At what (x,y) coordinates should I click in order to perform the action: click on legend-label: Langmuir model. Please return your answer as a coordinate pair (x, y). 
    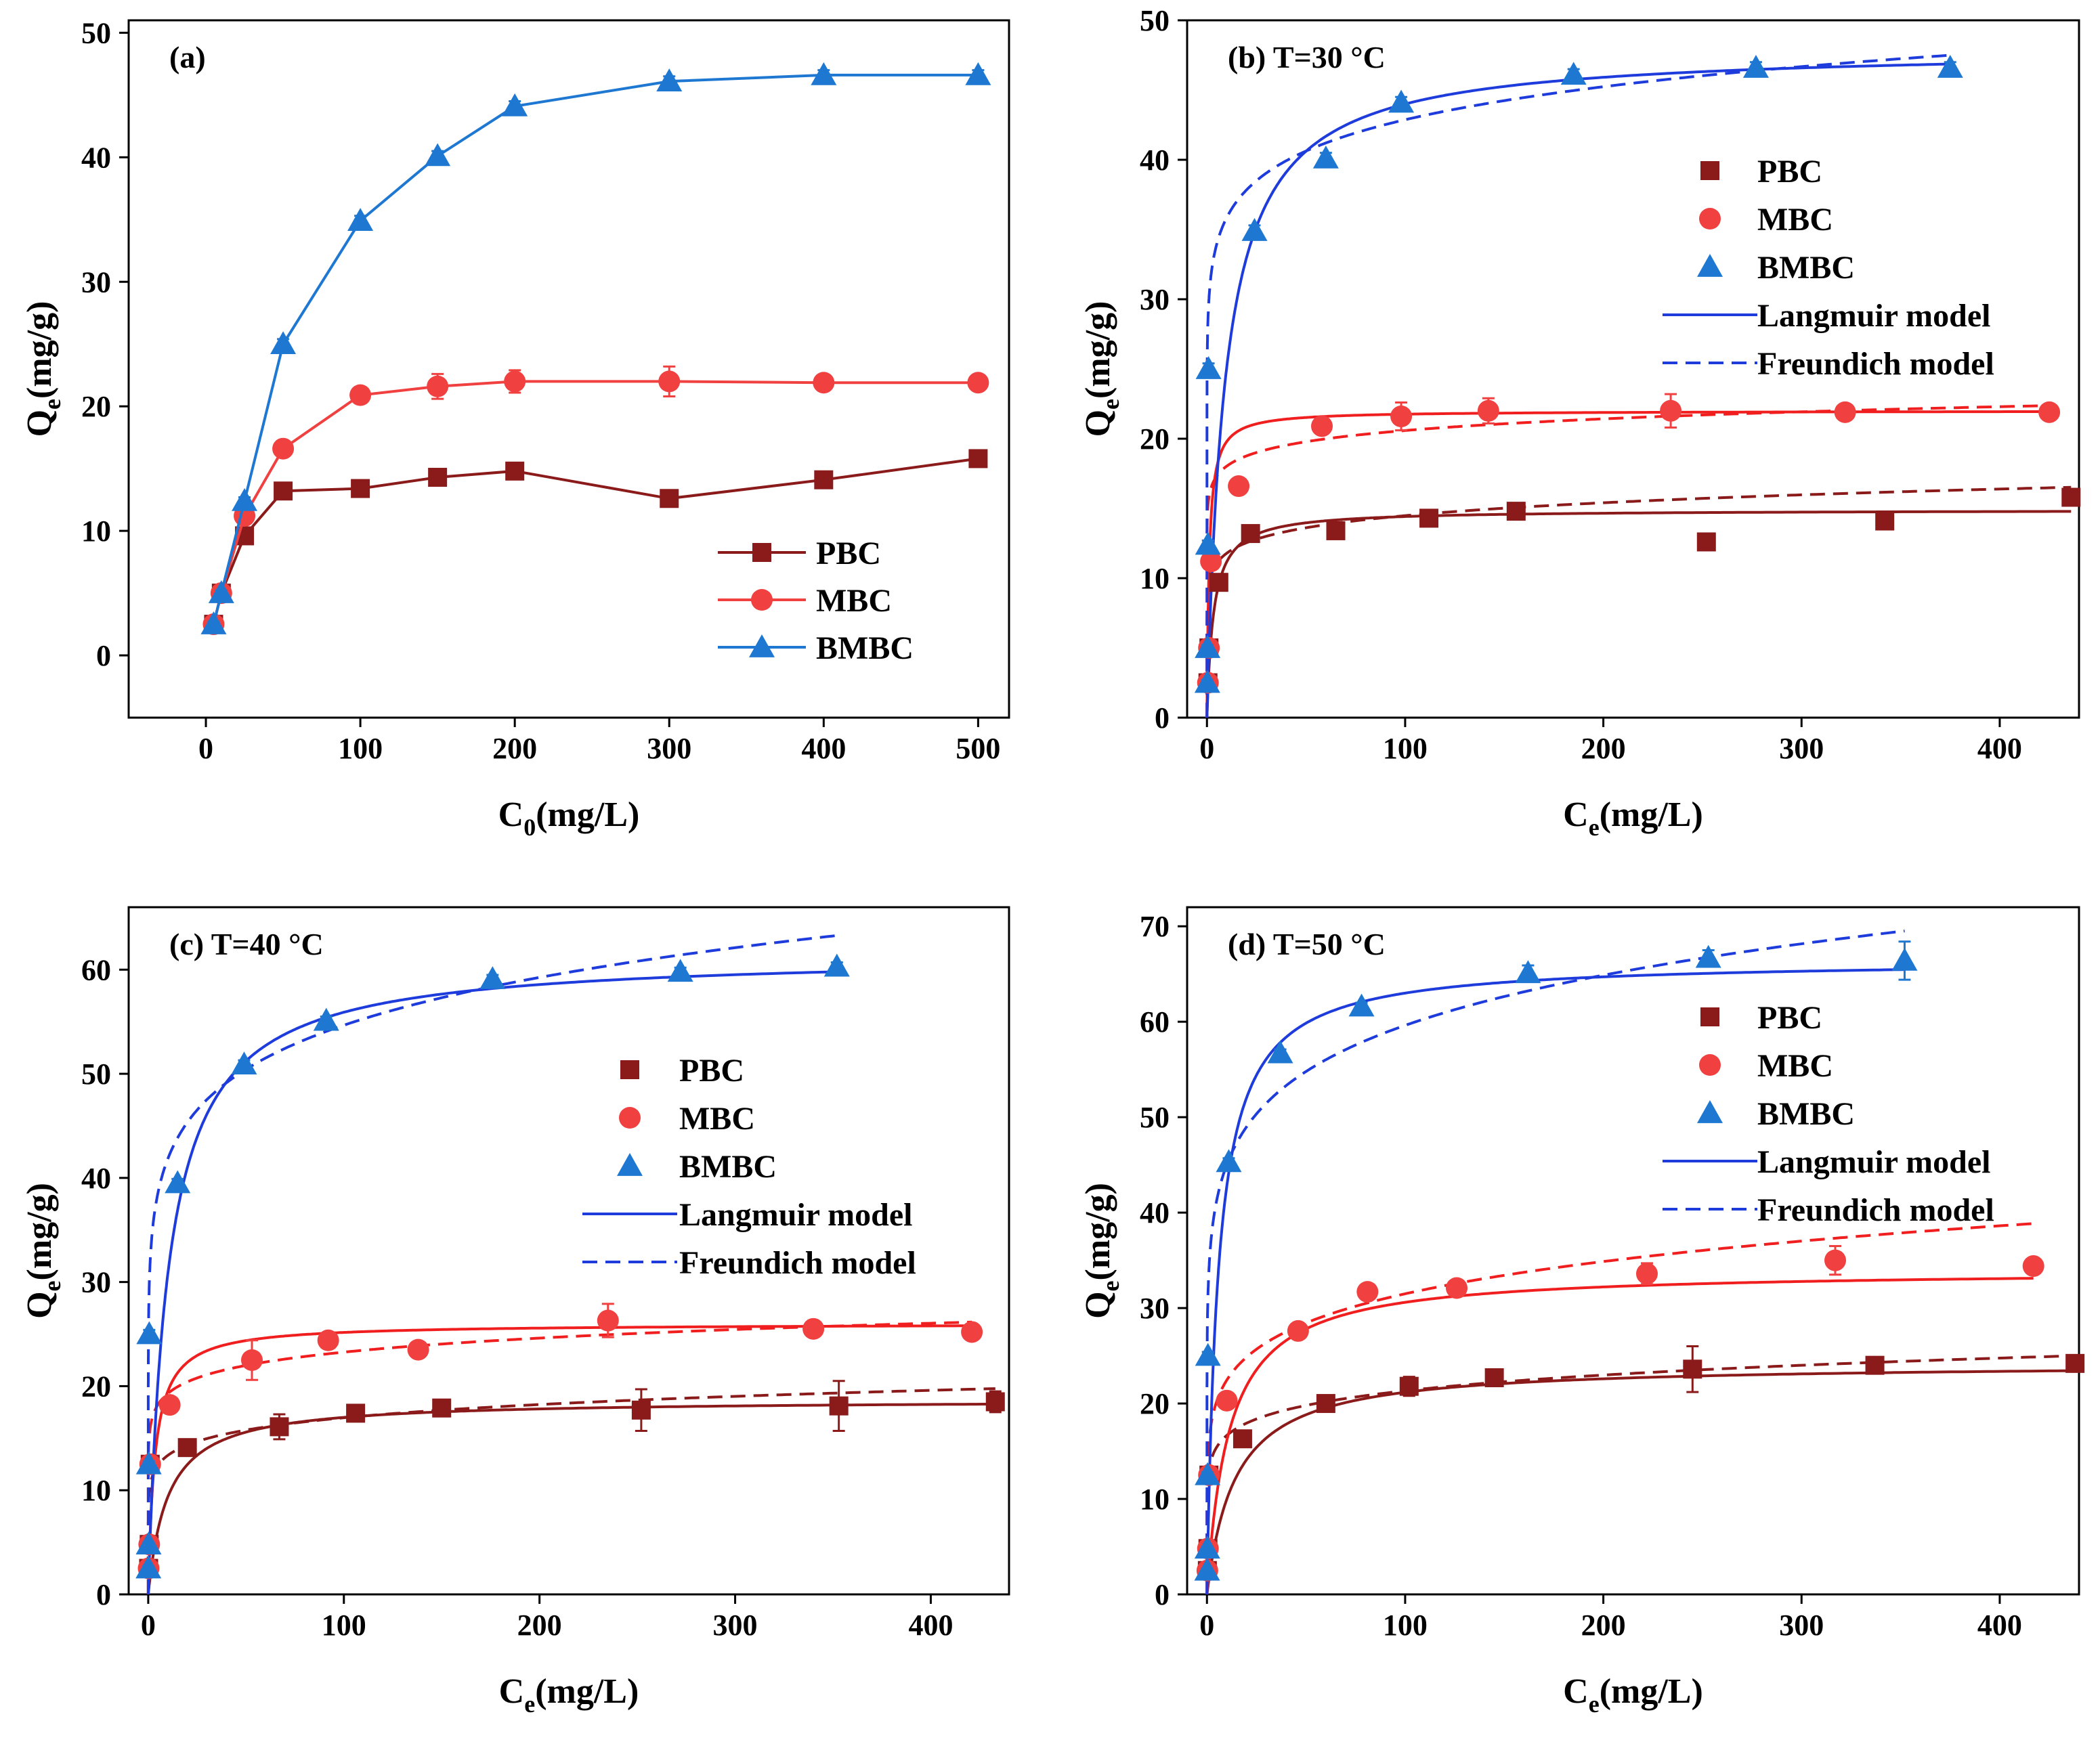
    Looking at the image, I should click on (1873, 316).